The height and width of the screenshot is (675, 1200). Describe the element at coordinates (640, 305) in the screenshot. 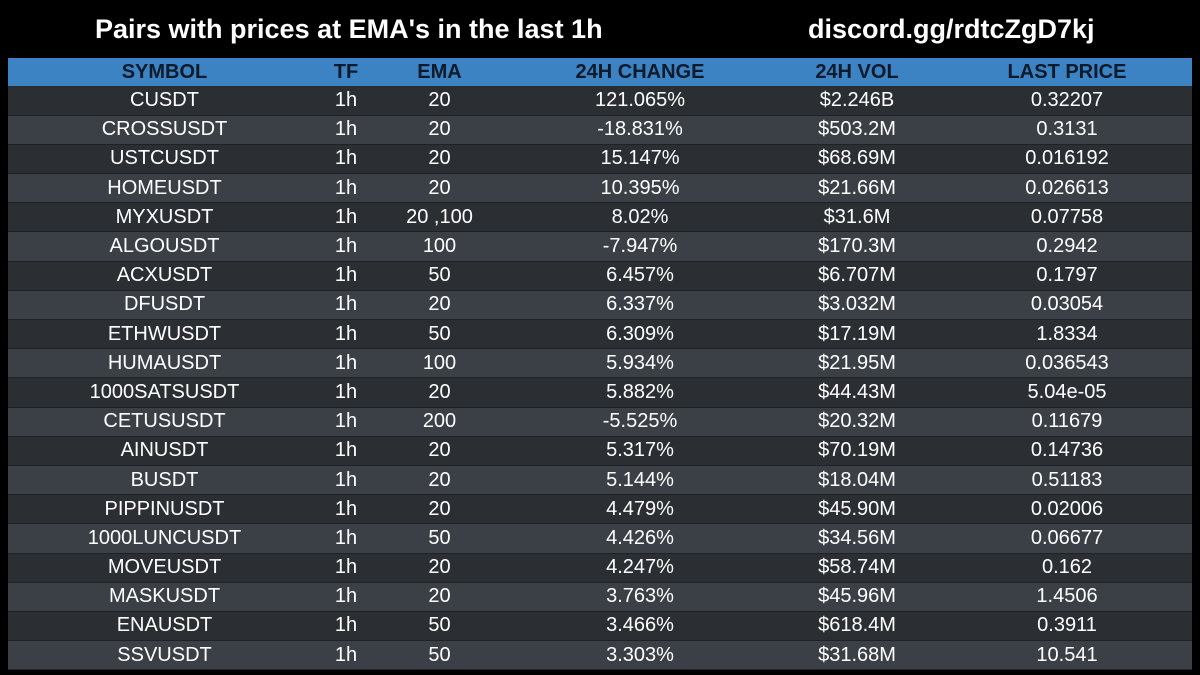

I see `cell-24h-change: 6.337%` at that location.